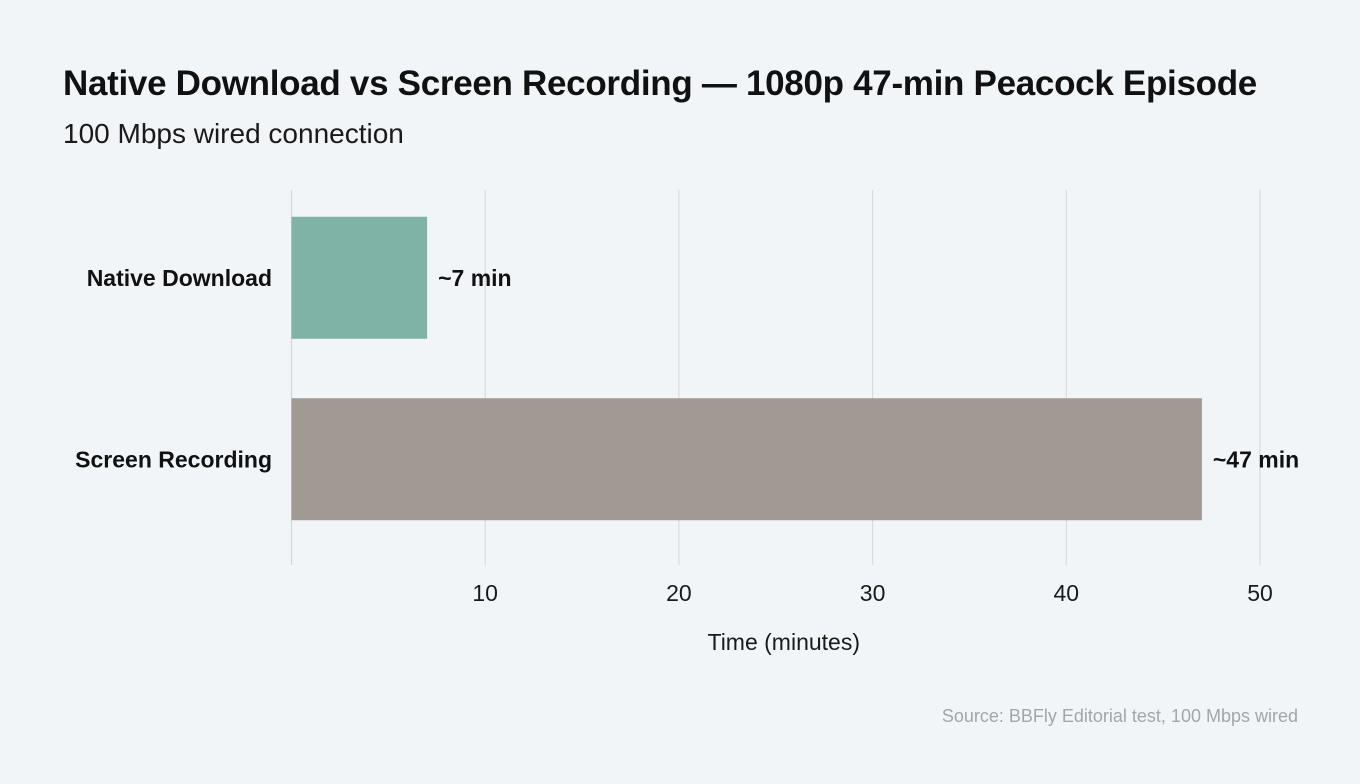  What do you see at coordinates (475, 278) in the screenshot?
I see `value-label: ~7 min` at bounding box center [475, 278].